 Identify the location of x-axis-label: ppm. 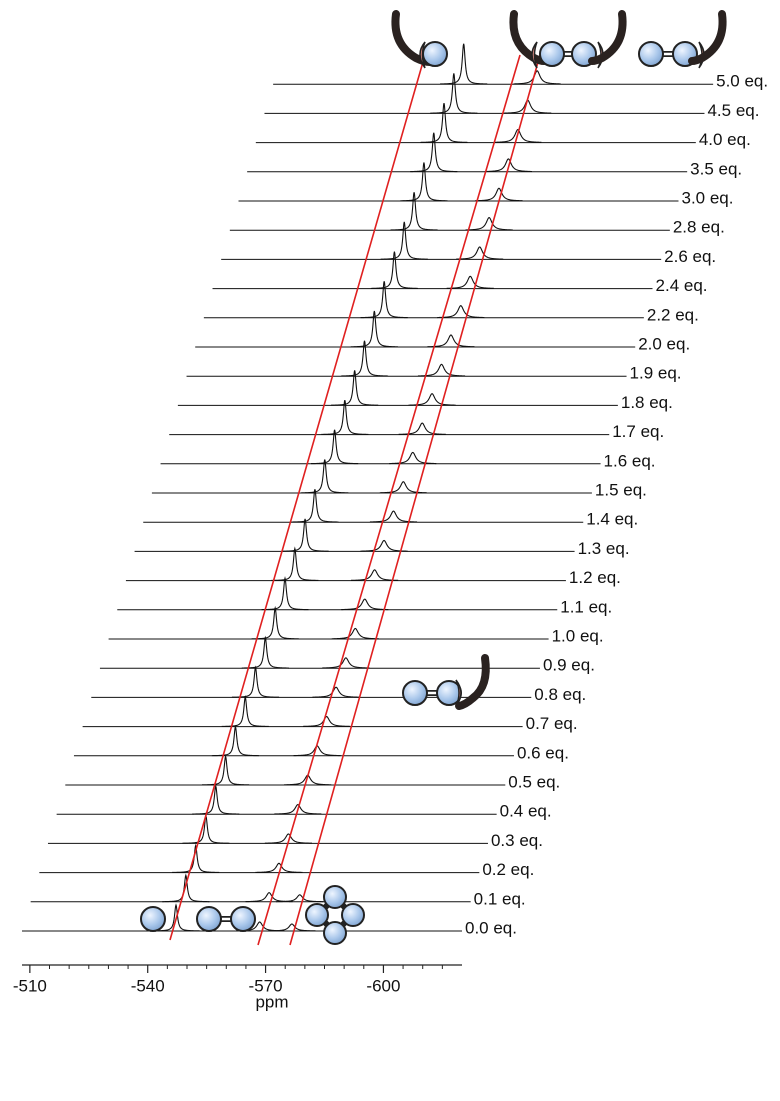
(271, 1001).